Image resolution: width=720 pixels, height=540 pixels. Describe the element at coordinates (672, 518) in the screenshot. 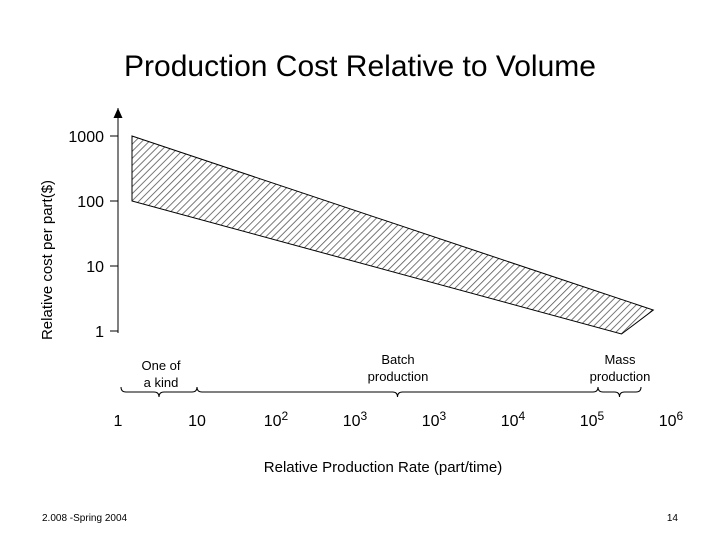

I see `page-number: 14` at that location.